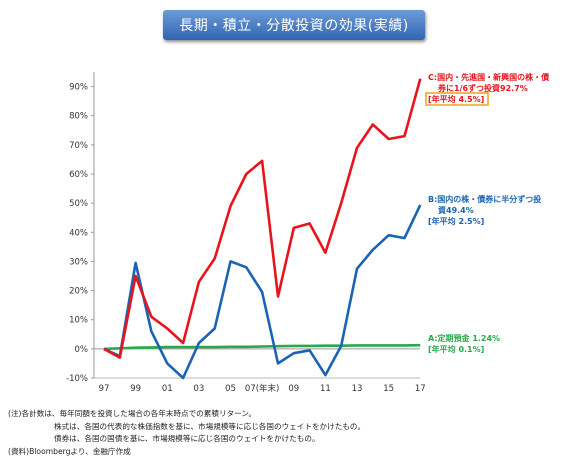 The width and height of the screenshot is (588, 473). Describe the element at coordinates (420, 389) in the screenshot. I see `x-tick-label: 17` at that location.